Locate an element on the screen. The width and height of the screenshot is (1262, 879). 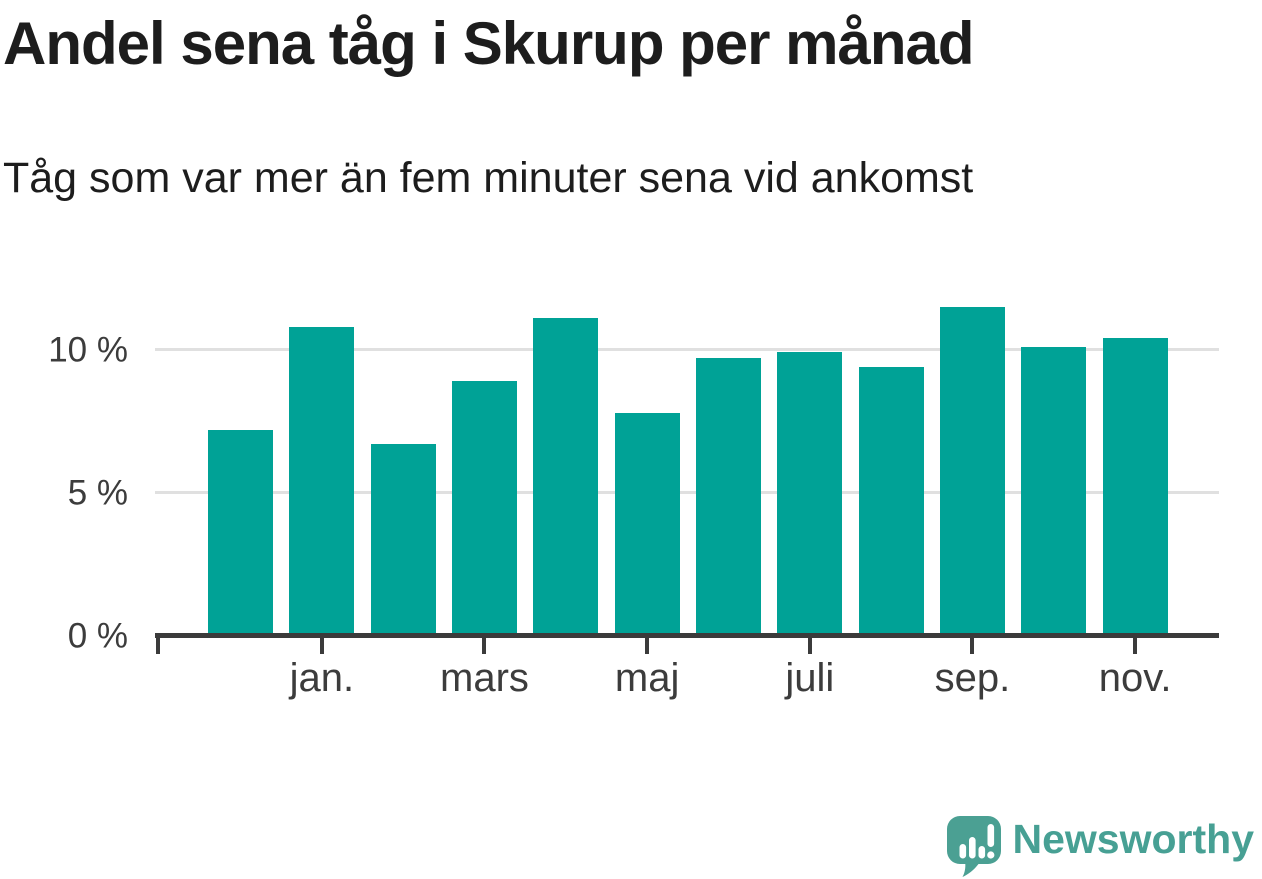
x-tick-label: nov. is located at coordinates (1135, 678).